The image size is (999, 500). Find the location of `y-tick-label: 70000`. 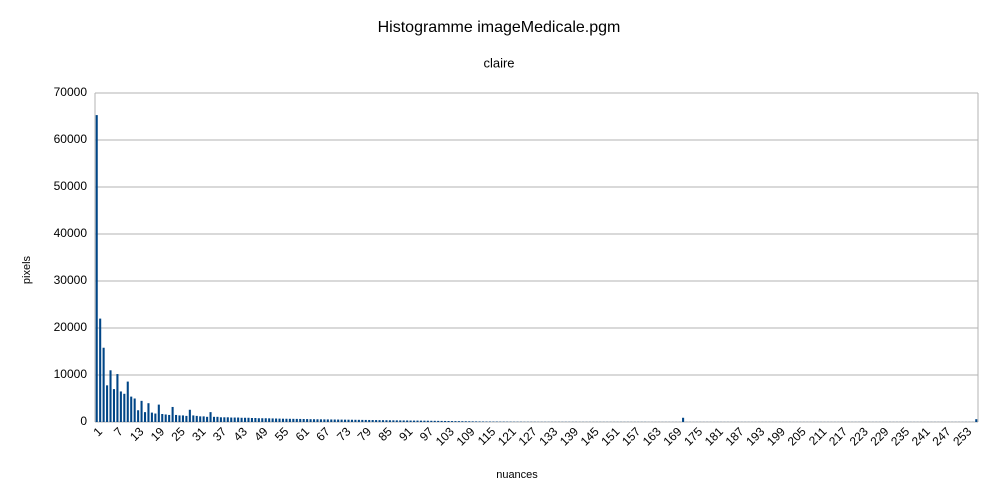

y-tick-label: 70000 is located at coordinates (71, 92).